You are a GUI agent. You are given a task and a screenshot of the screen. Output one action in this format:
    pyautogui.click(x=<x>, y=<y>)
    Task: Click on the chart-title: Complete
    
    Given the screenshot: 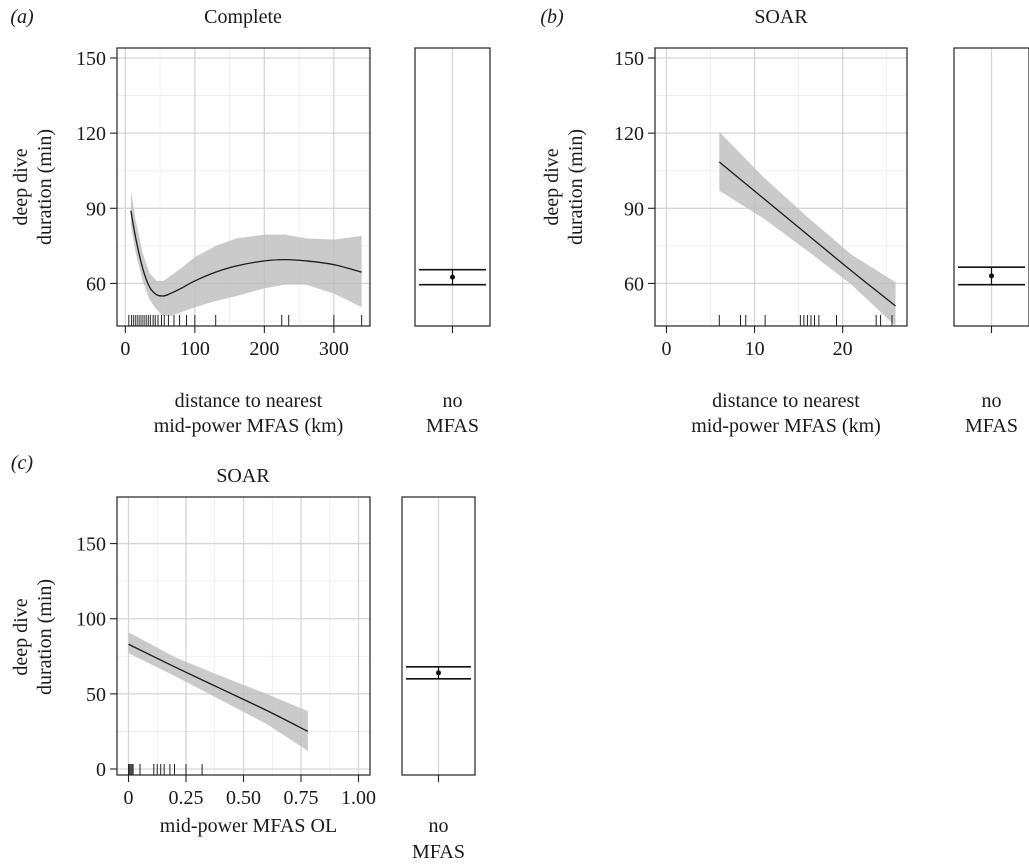 What is the action you would take?
    pyautogui.click(x=243, y=17)
    